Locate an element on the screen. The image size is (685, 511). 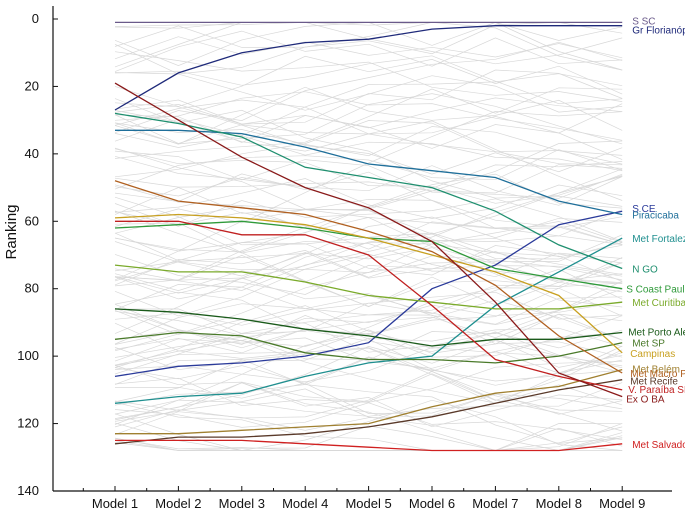
series-label: S Coast Paulista is located at coordinates (655, 290).